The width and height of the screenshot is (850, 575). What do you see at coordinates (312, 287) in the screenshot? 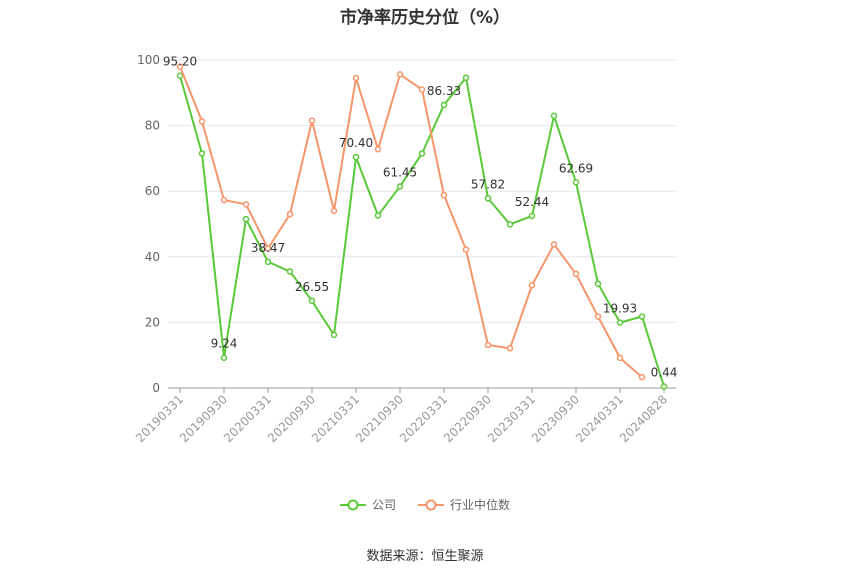
I see `data-label: 26.55` at bounding box center [312, 287].